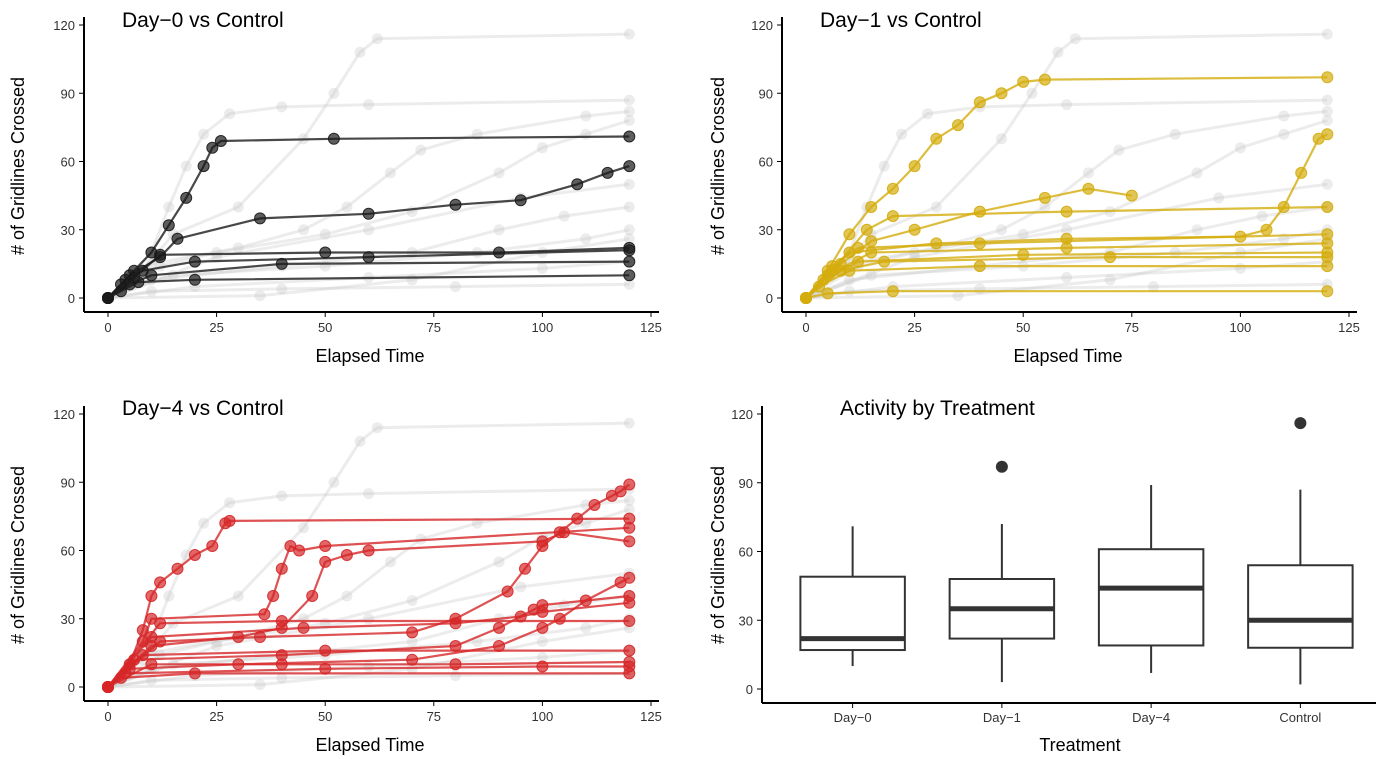 The image size is (1382, 759). I want to click on panel-title: Day−1 vs Control, so click(901, 20).